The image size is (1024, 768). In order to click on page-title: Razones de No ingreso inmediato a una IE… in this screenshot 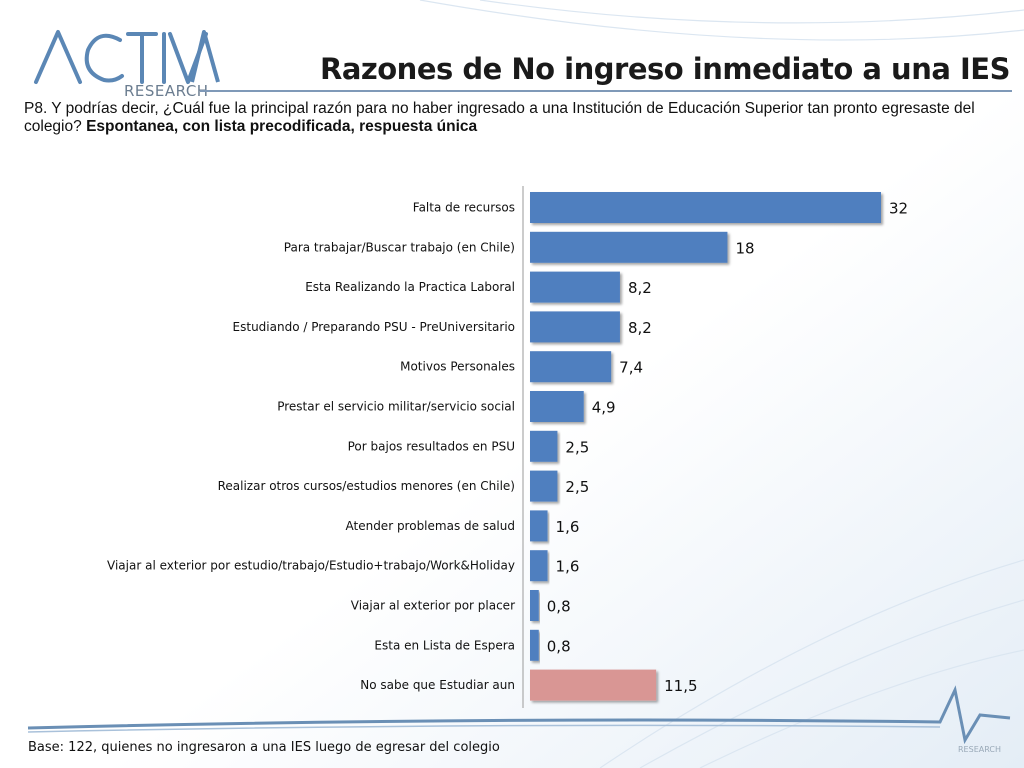, I will do `click(665, 69)`.